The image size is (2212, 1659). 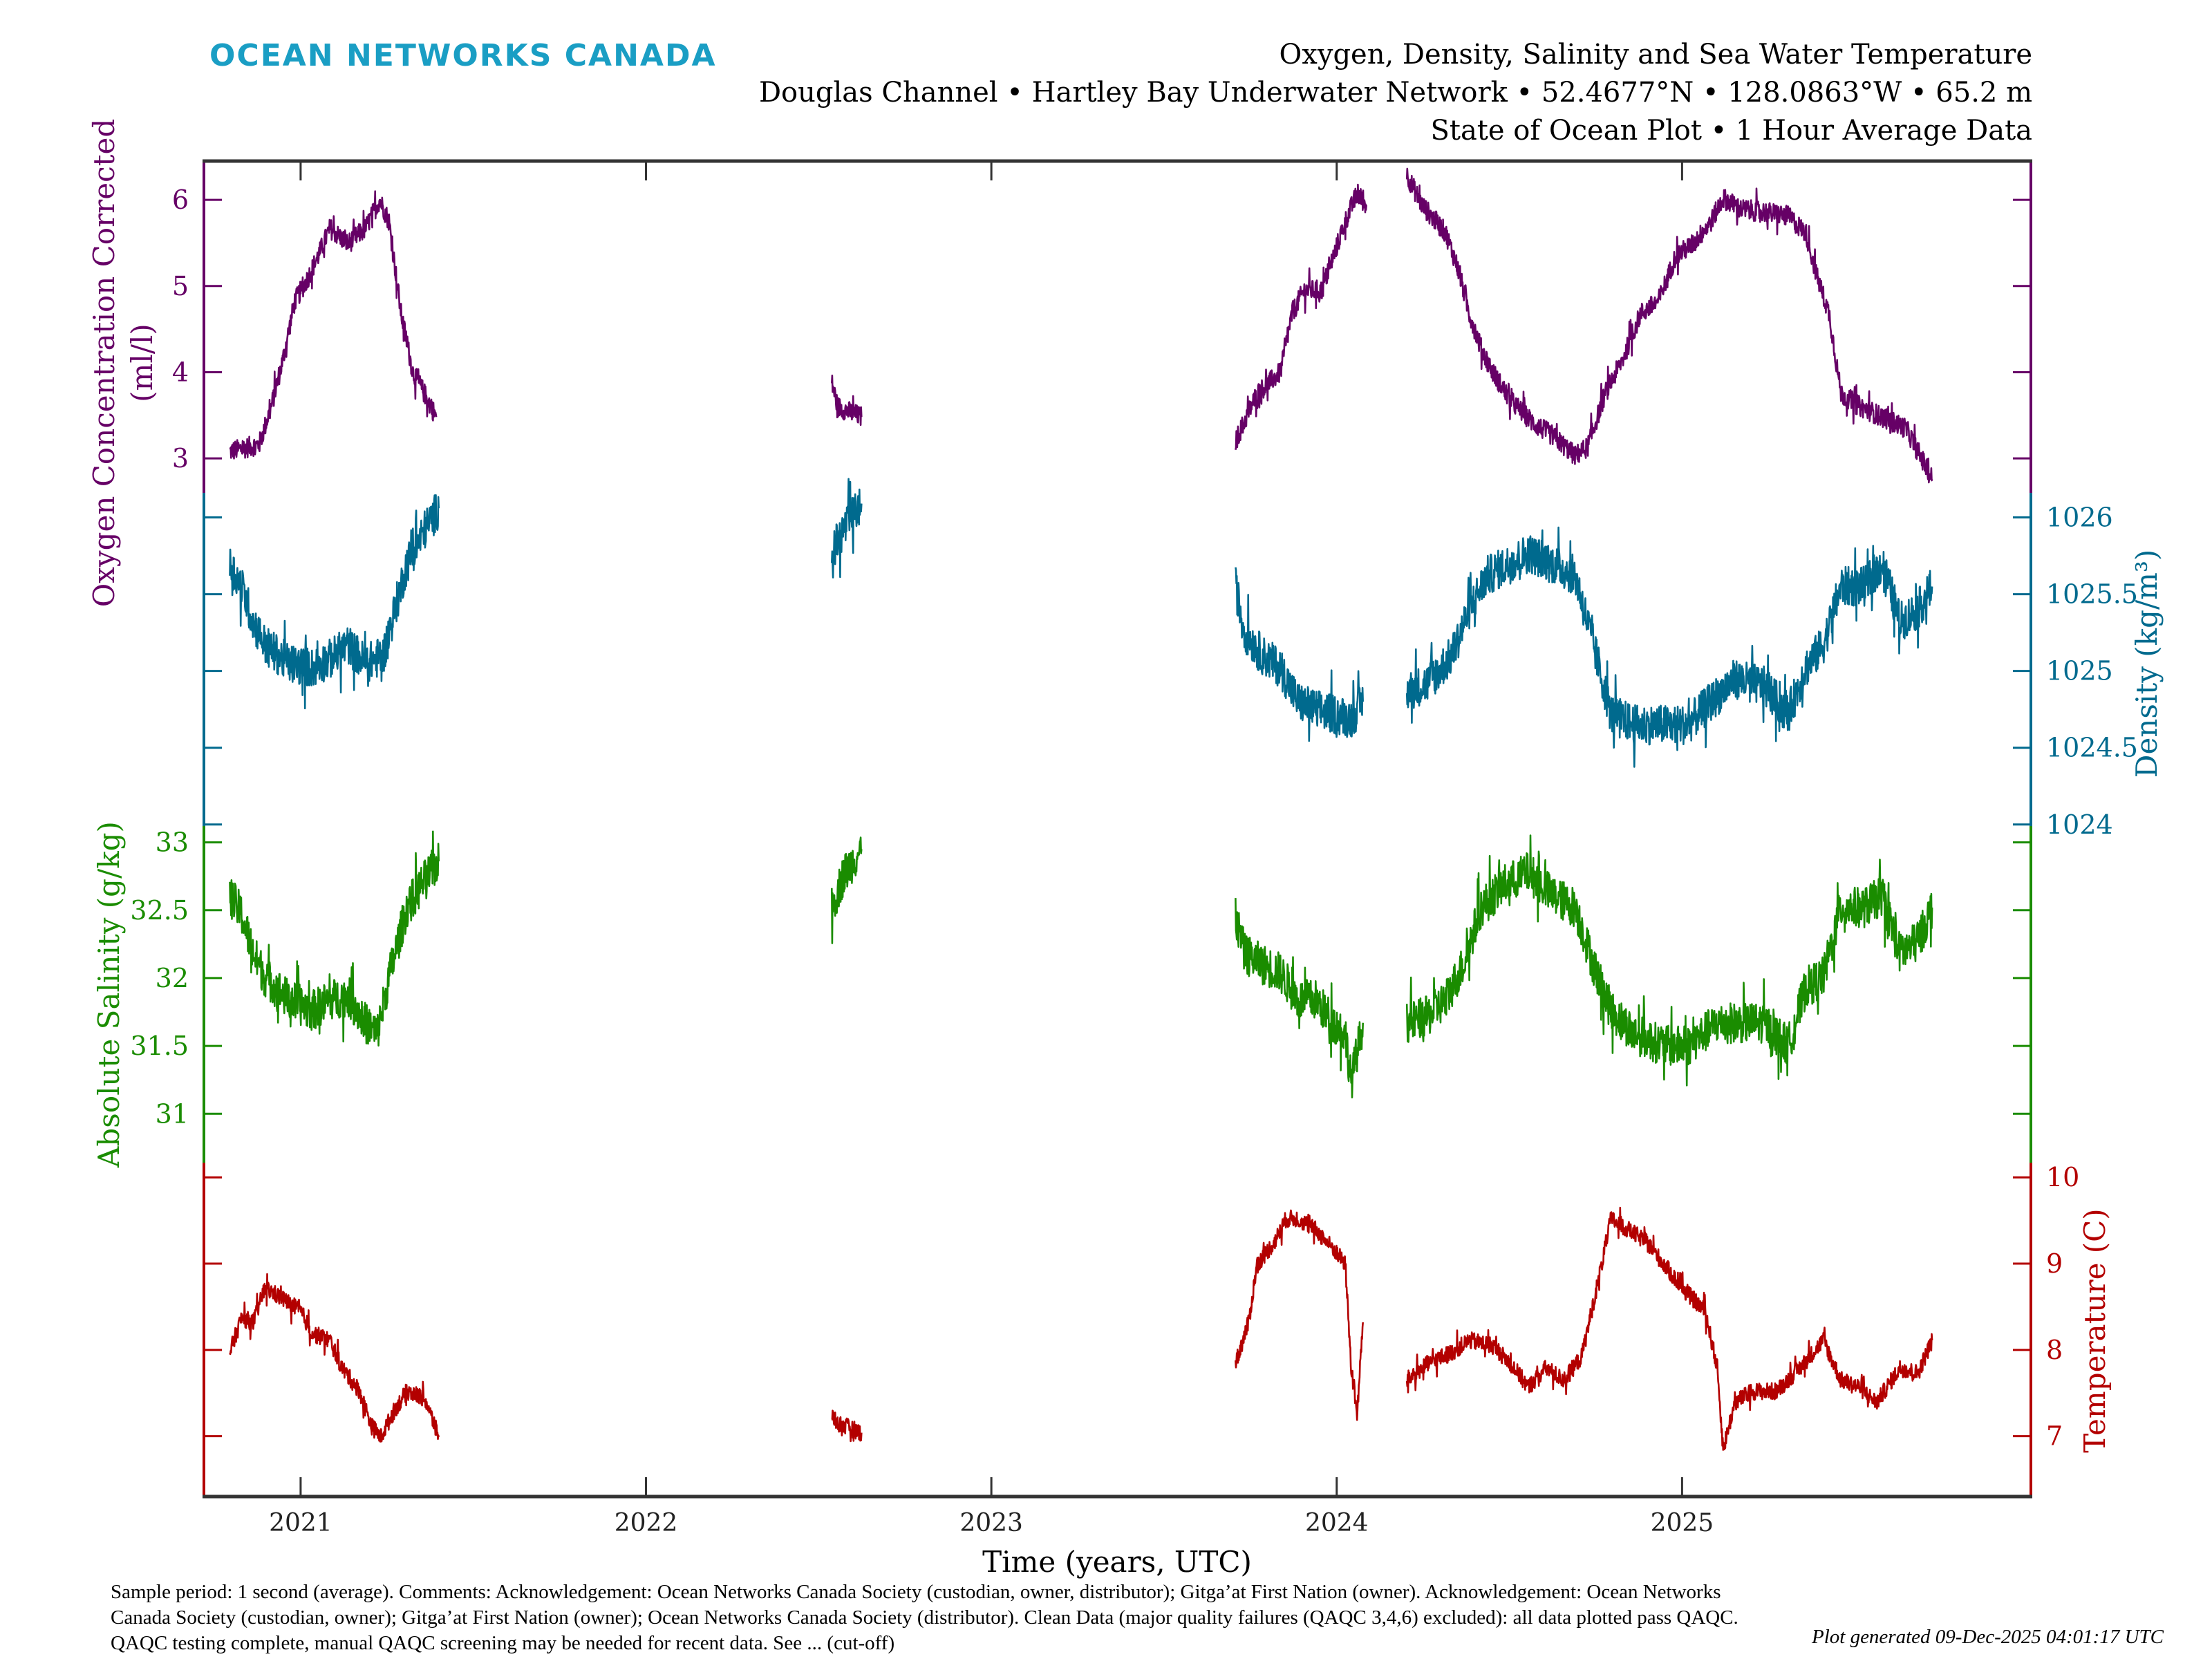 I want to click on x-tick-label: 2025, so click(x=1682, y=1523).